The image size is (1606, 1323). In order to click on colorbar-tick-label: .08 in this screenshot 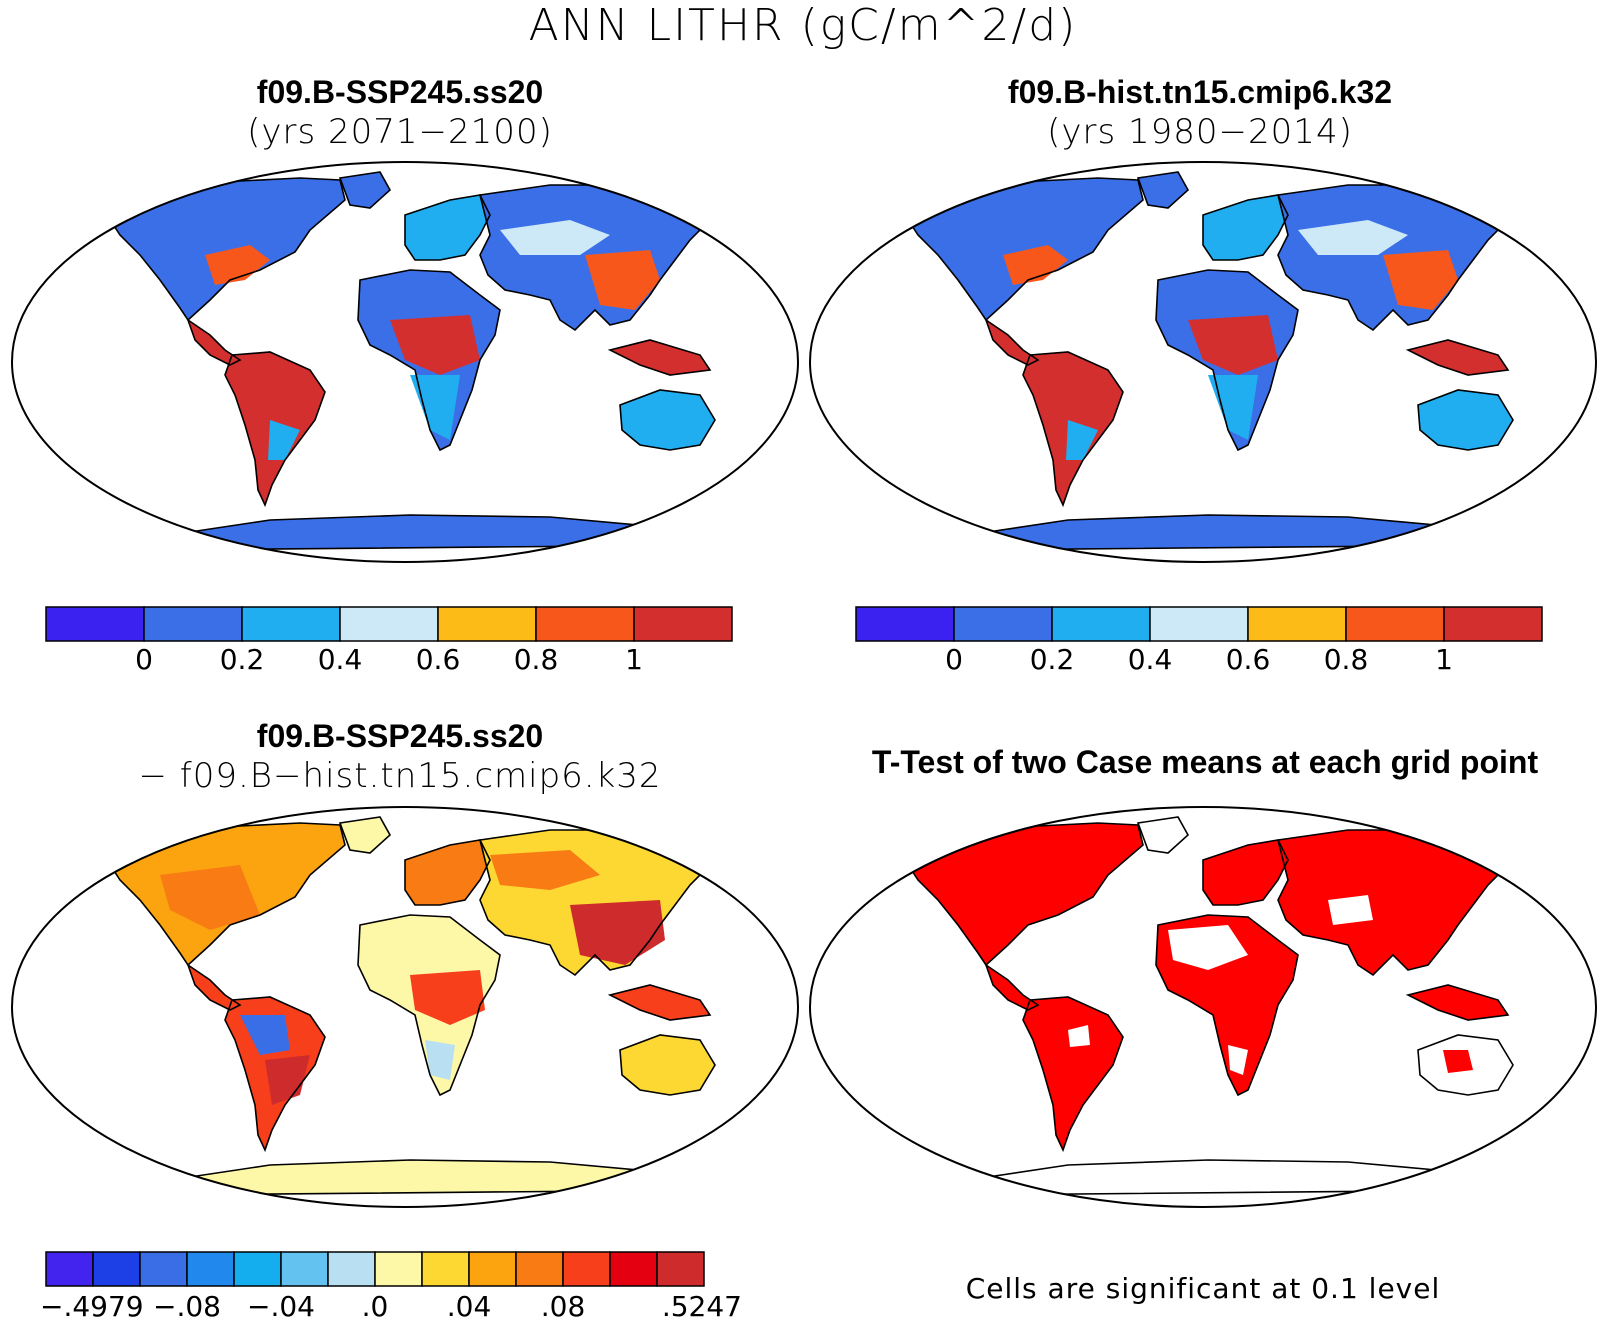, I will do `click(563, 1306)`.